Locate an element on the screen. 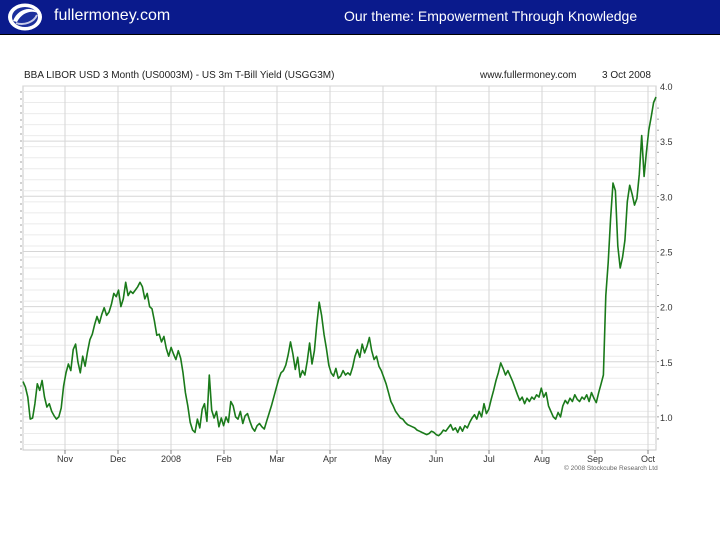 The width and height of the screenshot is (720, 545). x-tick-label: Jun is located at coordinates (436, 459).